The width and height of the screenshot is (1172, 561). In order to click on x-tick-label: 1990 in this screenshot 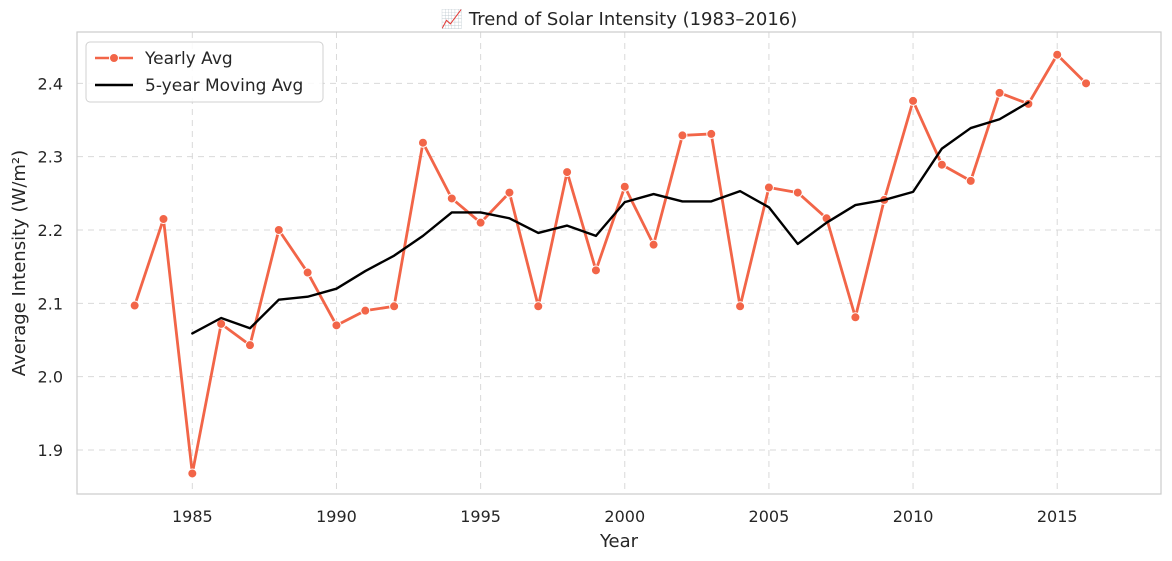, I will do `click(336, 516)`.